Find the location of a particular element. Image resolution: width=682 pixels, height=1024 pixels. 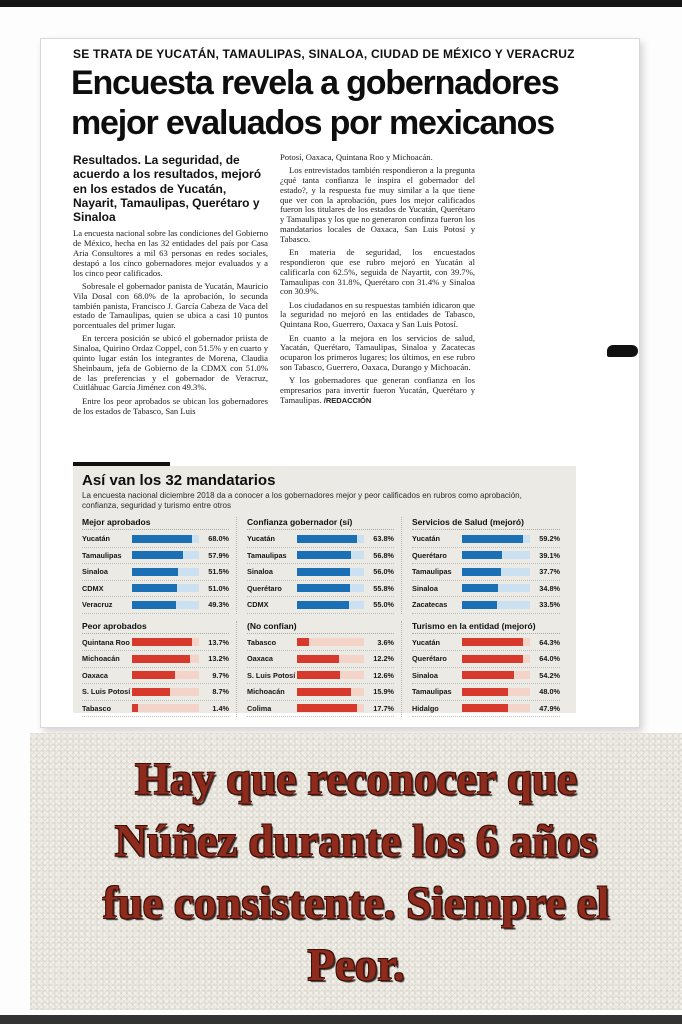

chart-panel-title: Servicios de Salud (mejoró) is located at coordinates (486, 524).